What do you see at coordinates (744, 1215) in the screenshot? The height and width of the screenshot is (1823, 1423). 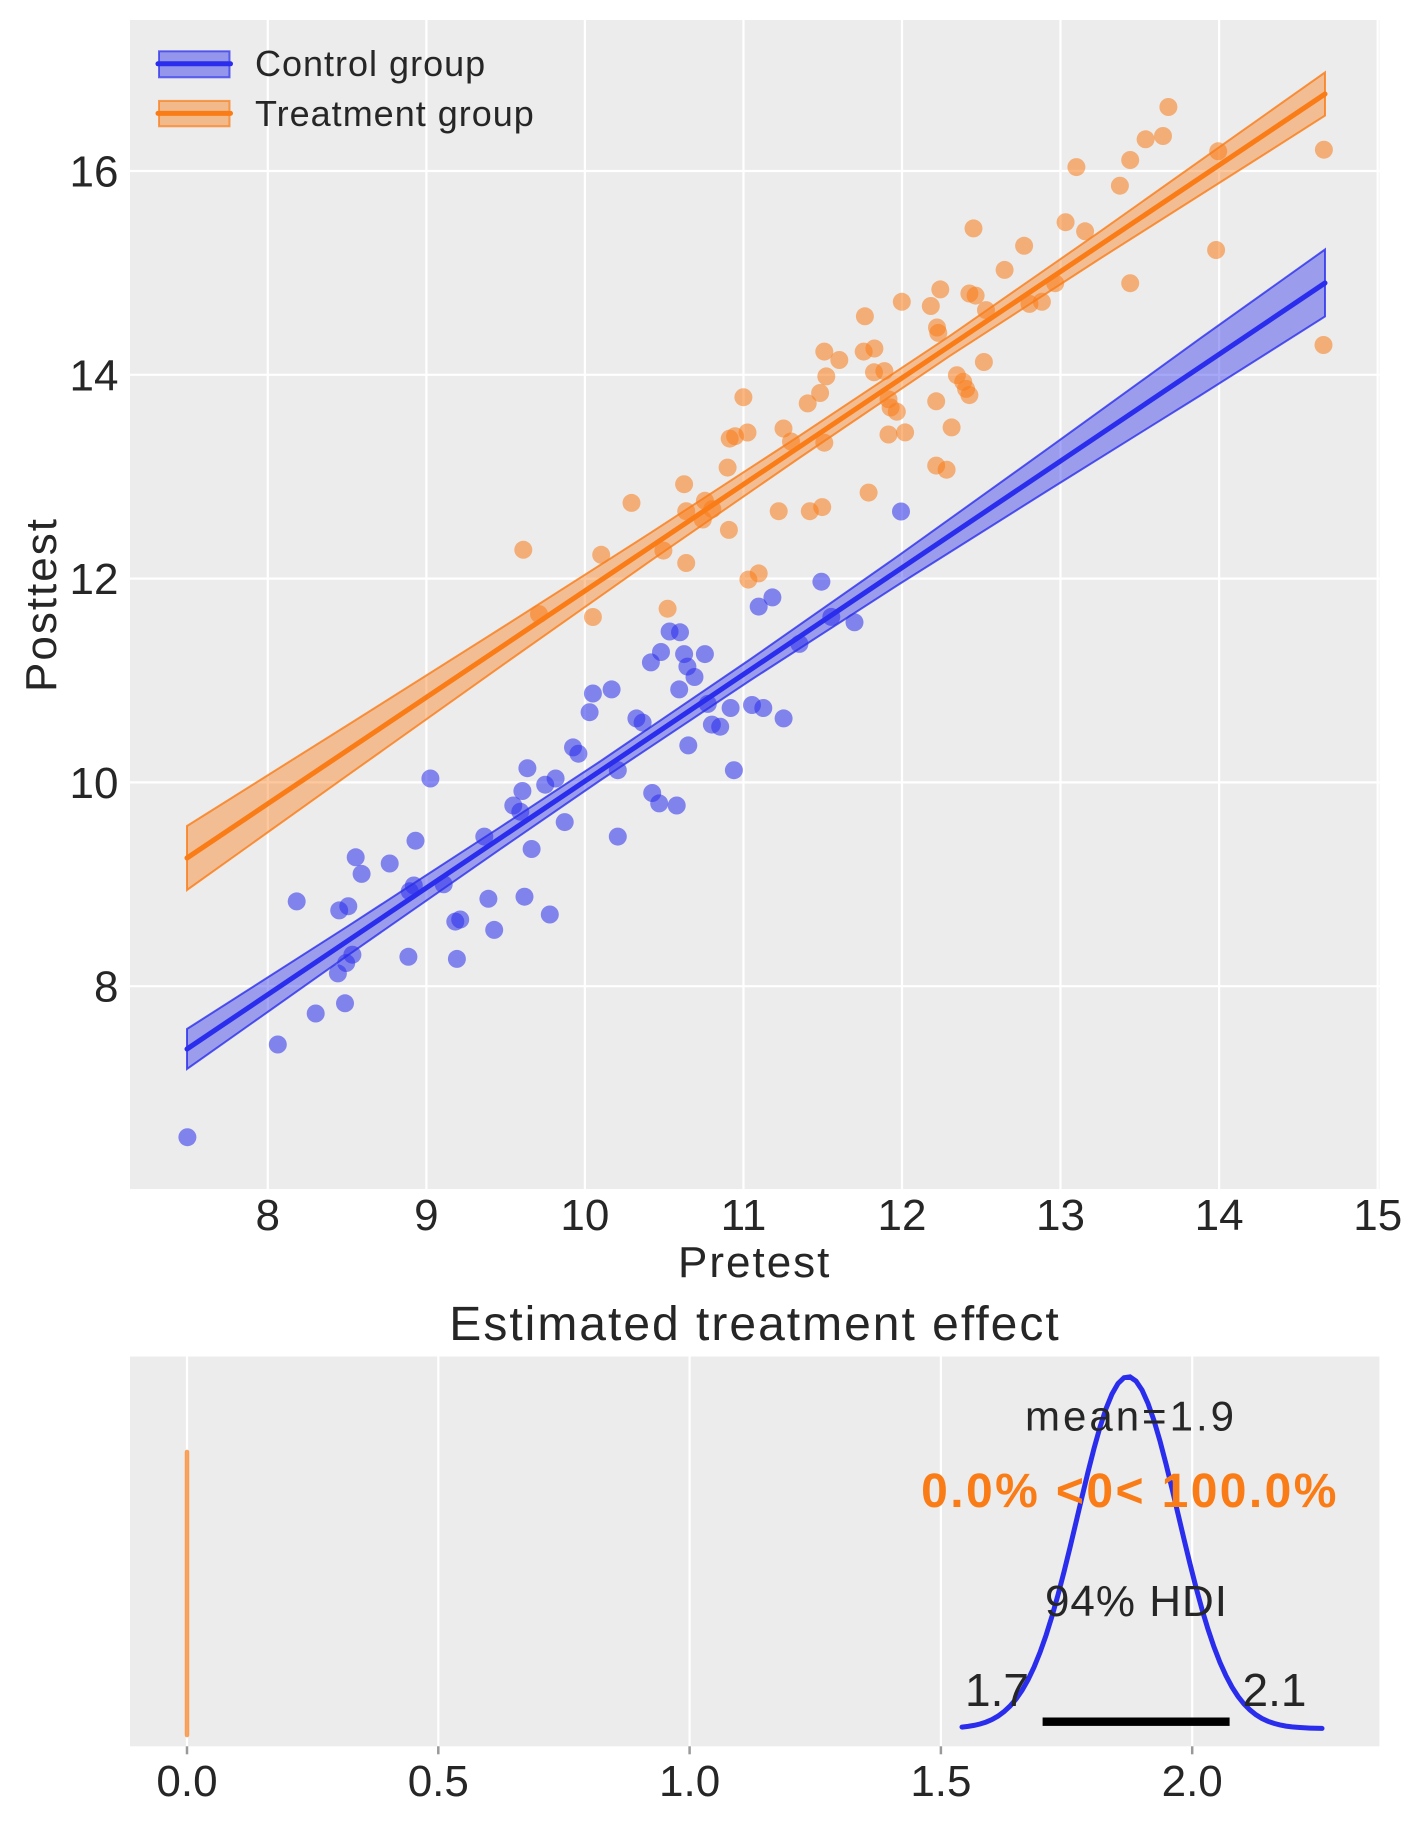 I see `svg-text: 11` at bounding box center [744, 1215].